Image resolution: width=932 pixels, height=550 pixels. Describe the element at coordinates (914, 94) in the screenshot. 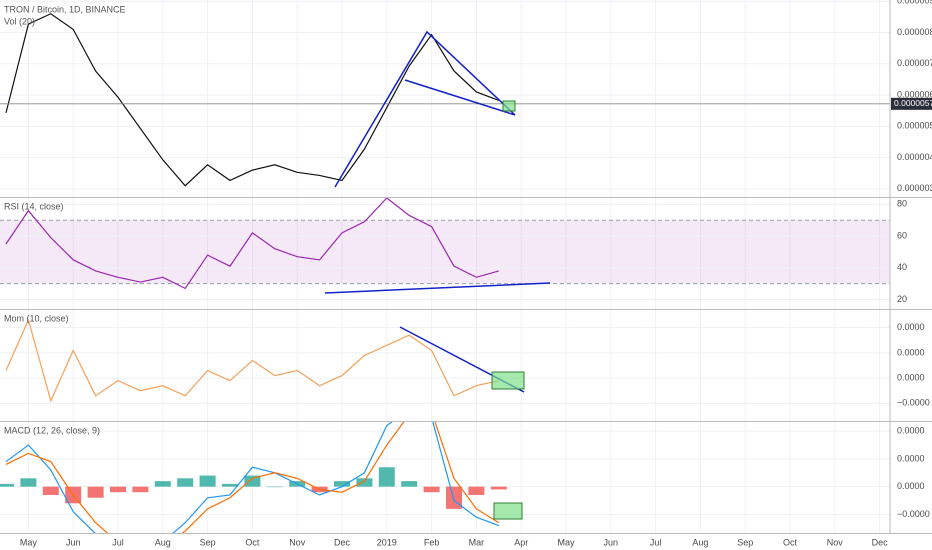

I see `y-tick-label: 0.00000600` at that location.